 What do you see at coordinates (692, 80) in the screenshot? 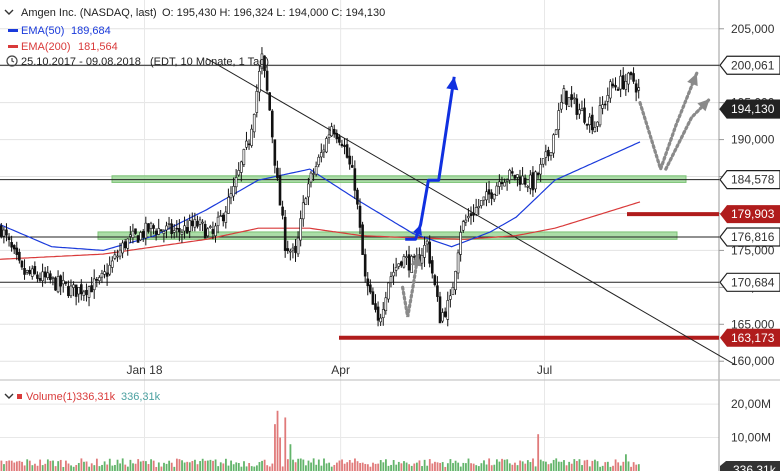
I see `gray-arrowhead` at bounding box center [692, 80].